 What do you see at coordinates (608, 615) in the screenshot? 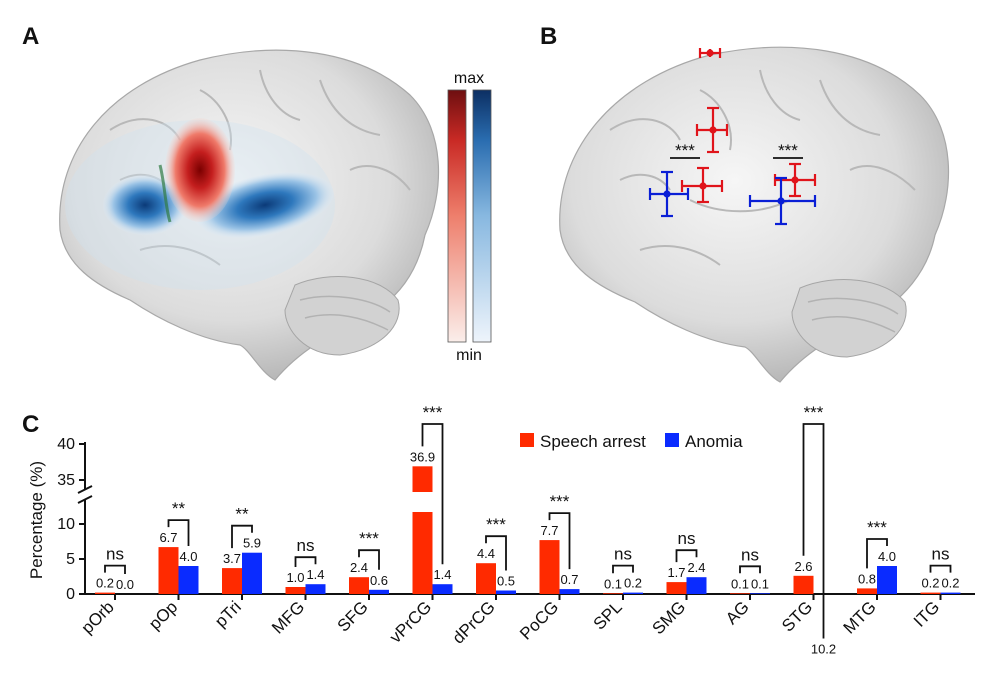
I see `category-label: SPL` at bounding box center [608, 615].